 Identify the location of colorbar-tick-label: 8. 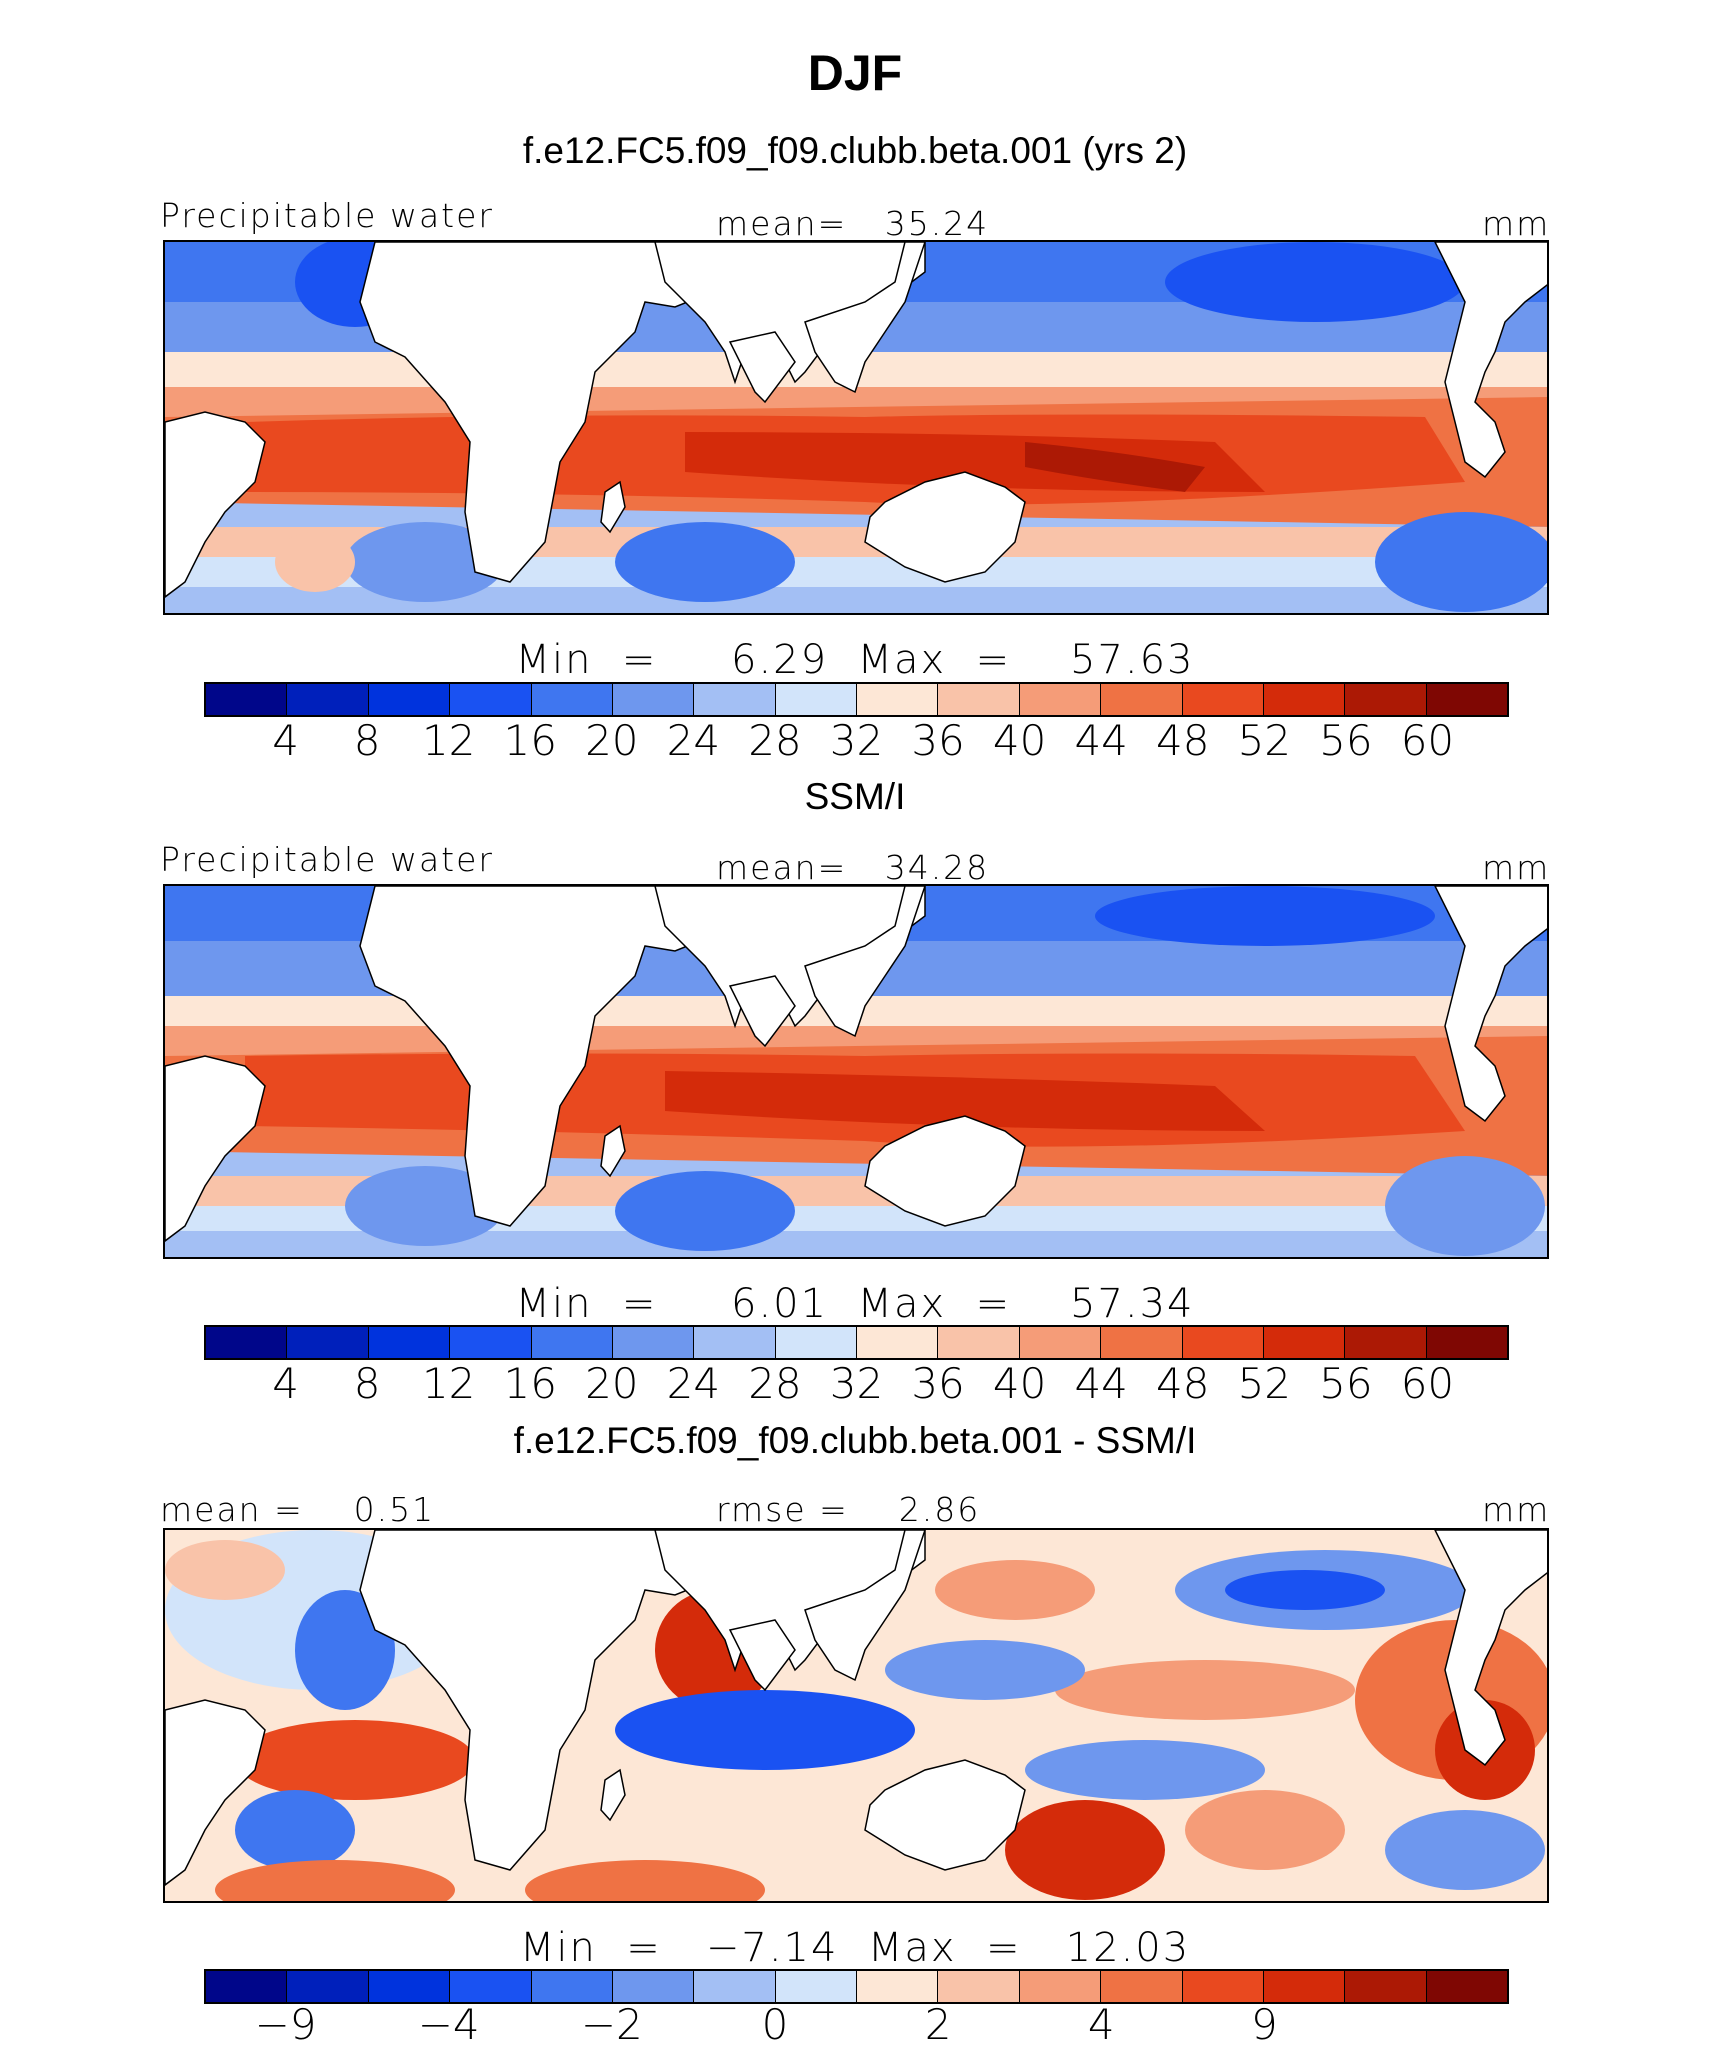
(367, 740).